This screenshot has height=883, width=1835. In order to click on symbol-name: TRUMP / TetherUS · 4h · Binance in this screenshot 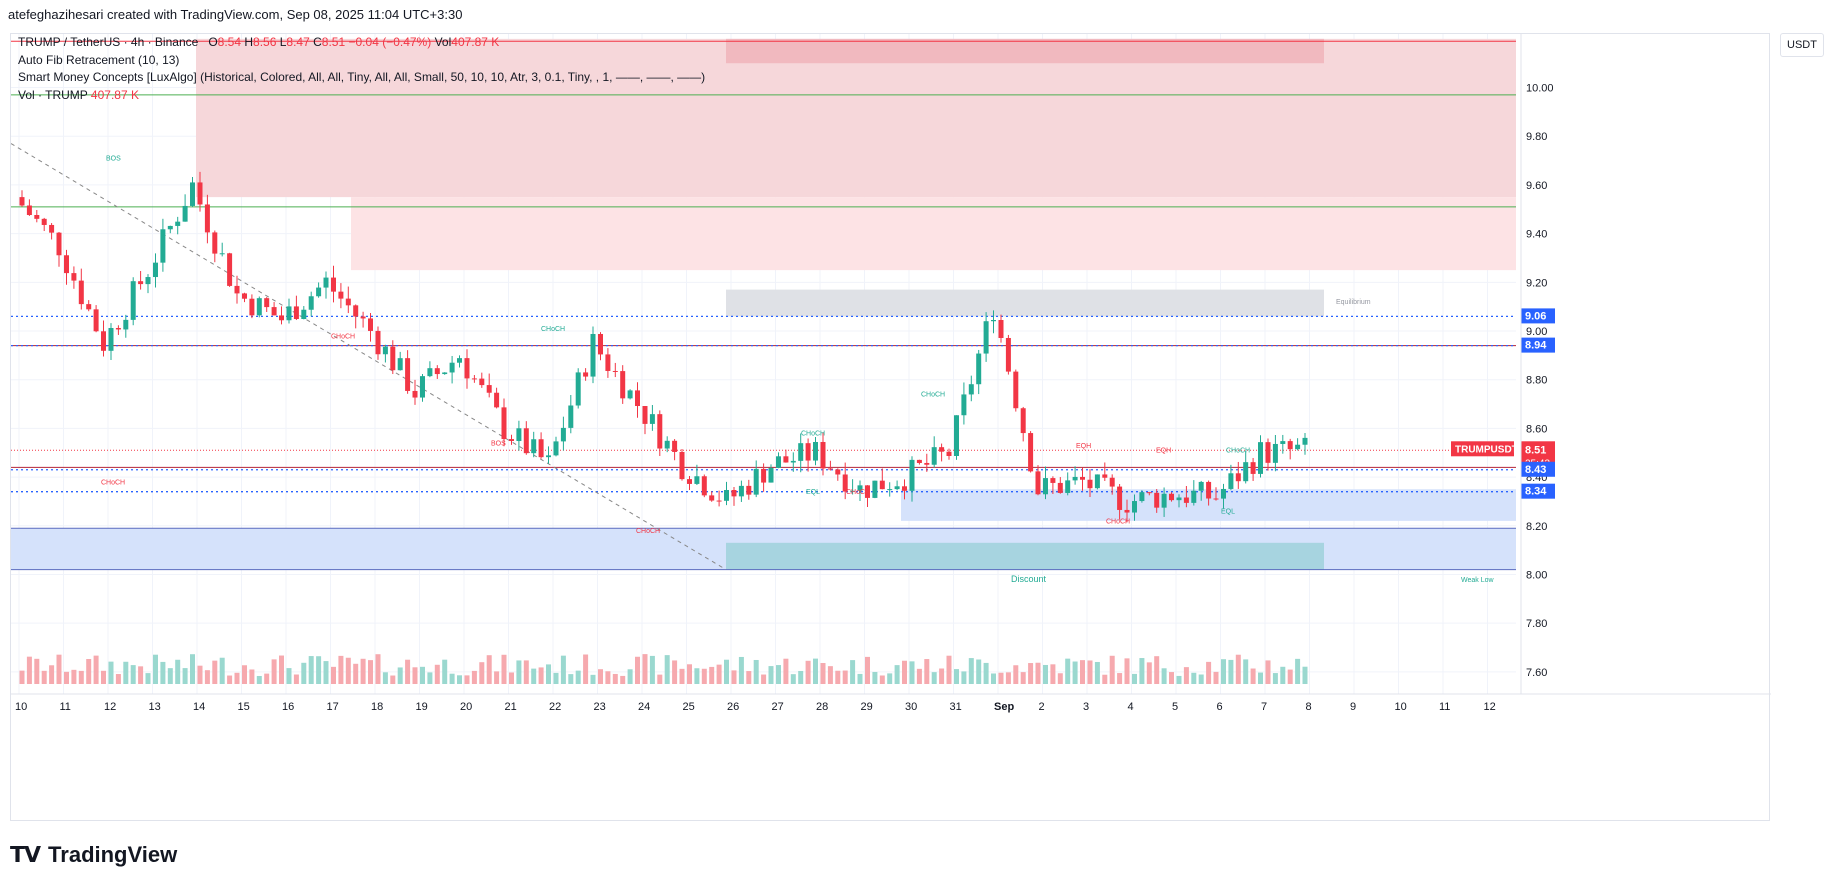, I will do `click(108, 42)`.